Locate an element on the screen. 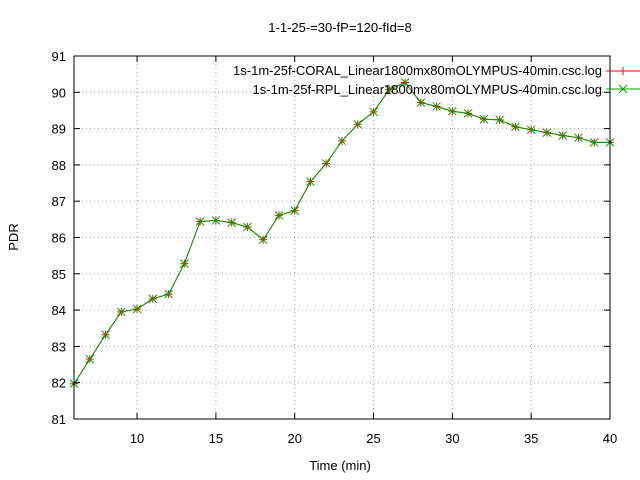  y-tick-label: 84 is located at coordinates (59, 310).